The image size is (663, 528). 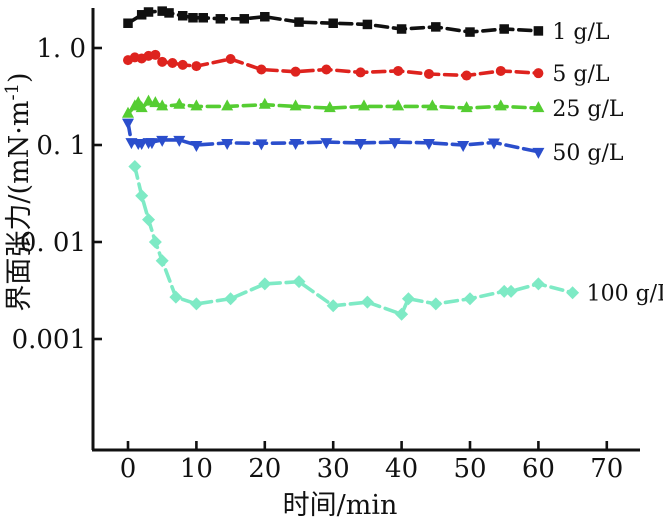 What do you see at coordinates (606, 469) in the screenshot?
I see `x-tick-label: 70` at bounding box center [606, 469].